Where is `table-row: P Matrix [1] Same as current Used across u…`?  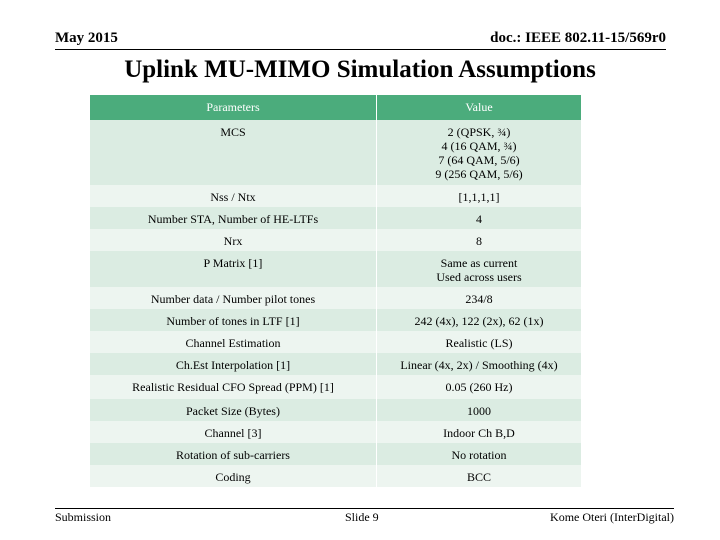
table-row: P Matrix [1] Same as current Used across u… is located at coordinates (335, 269).